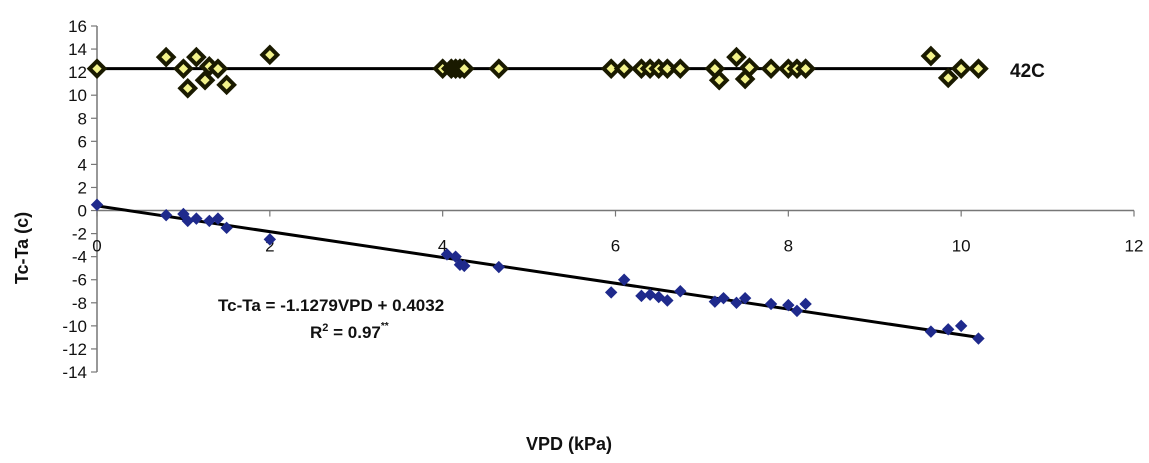 This screenshot has height=463, width=1149. Describe the element at coordinates (77, 26) in the screenshot. I see `y-tick-label: 16` at that location.